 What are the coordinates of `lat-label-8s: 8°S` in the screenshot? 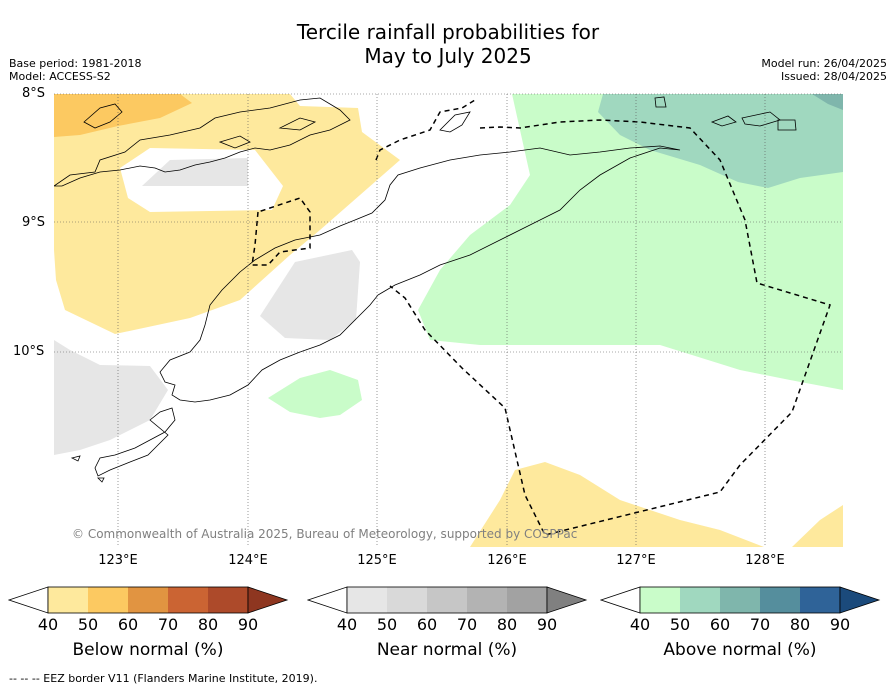 It's located at (34, 93).